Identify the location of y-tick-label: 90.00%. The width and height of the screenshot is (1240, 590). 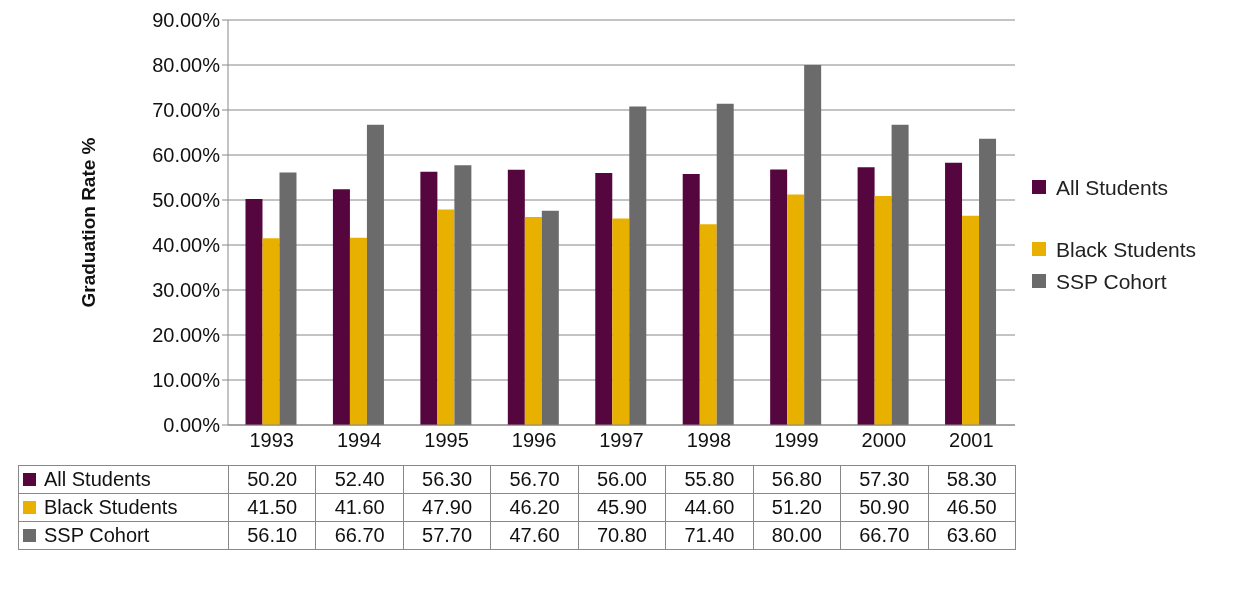
(186, 20).